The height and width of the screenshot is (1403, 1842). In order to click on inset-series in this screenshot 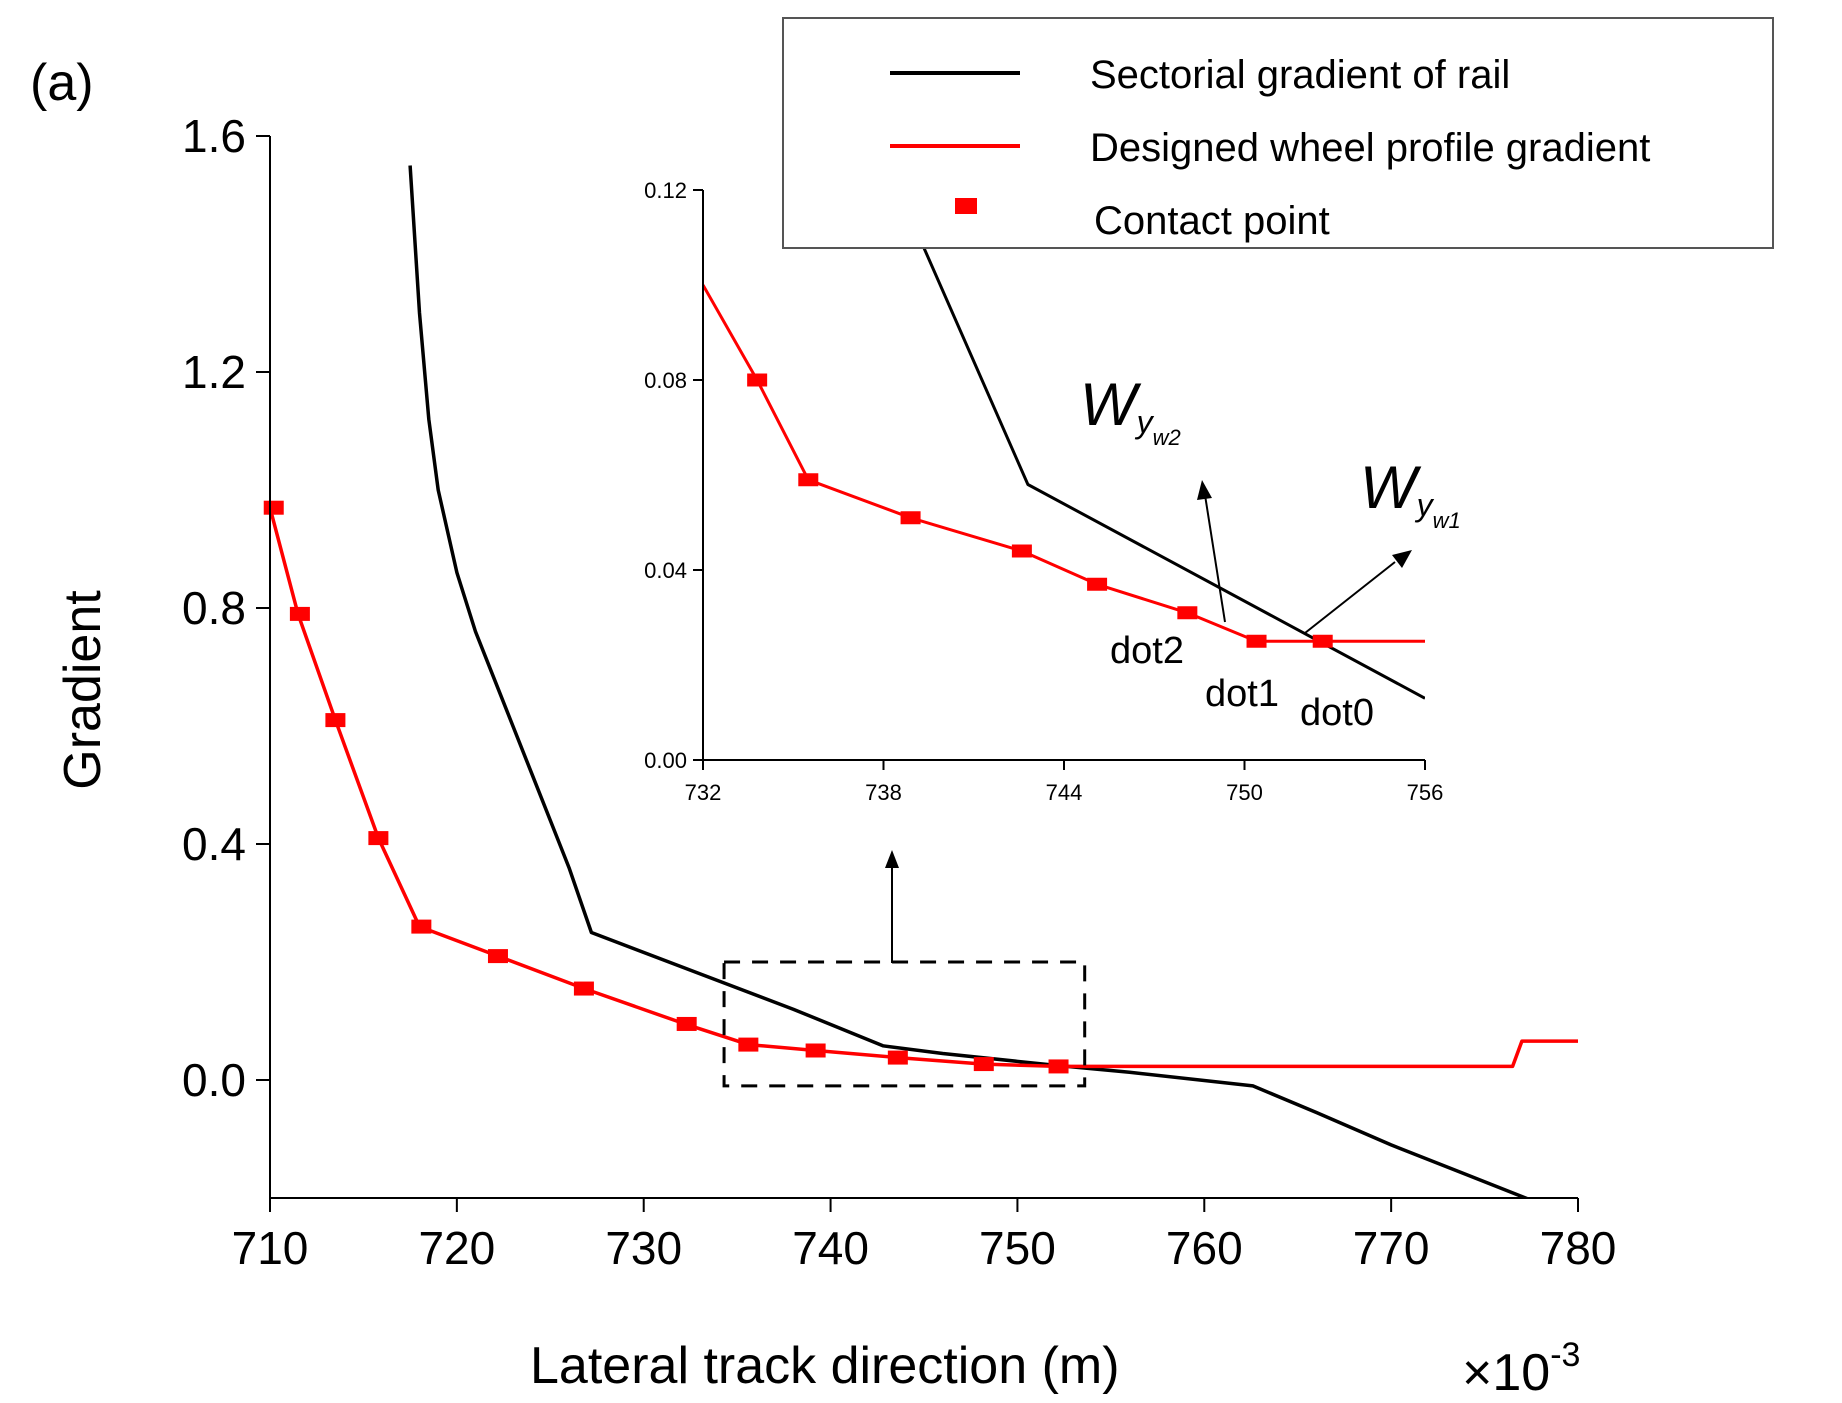, I will do `click(1064, 445)`.